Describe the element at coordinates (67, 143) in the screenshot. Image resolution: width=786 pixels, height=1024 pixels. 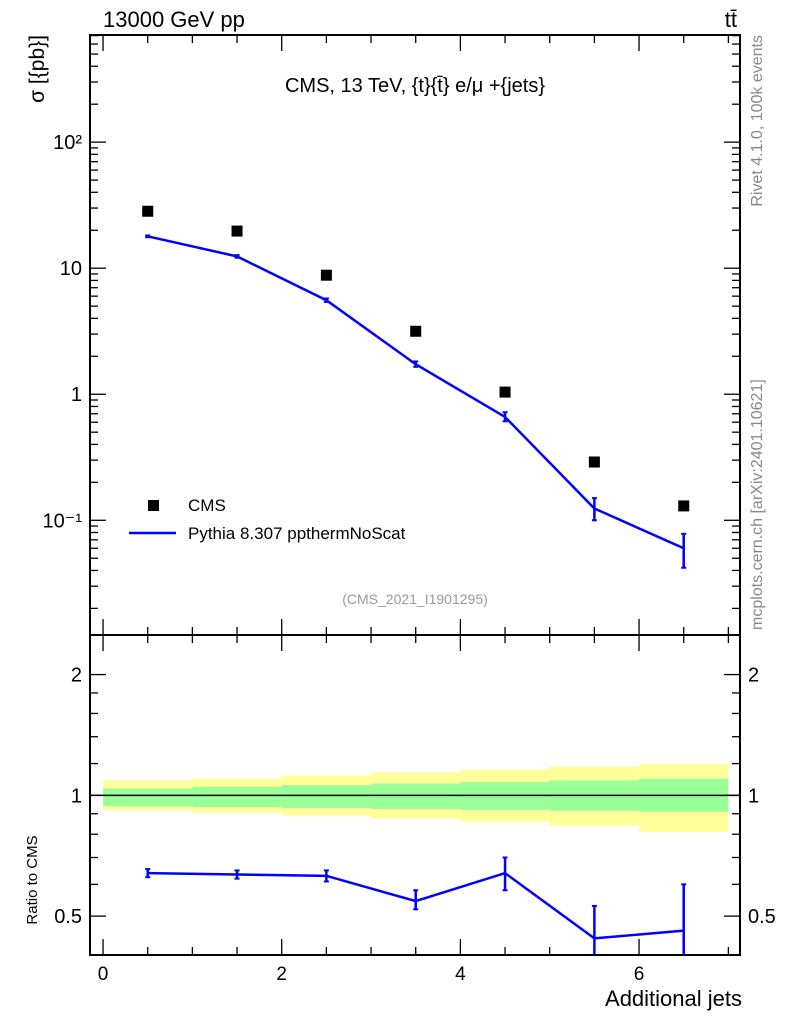
I see `y-tick-label: 10²` at that location.